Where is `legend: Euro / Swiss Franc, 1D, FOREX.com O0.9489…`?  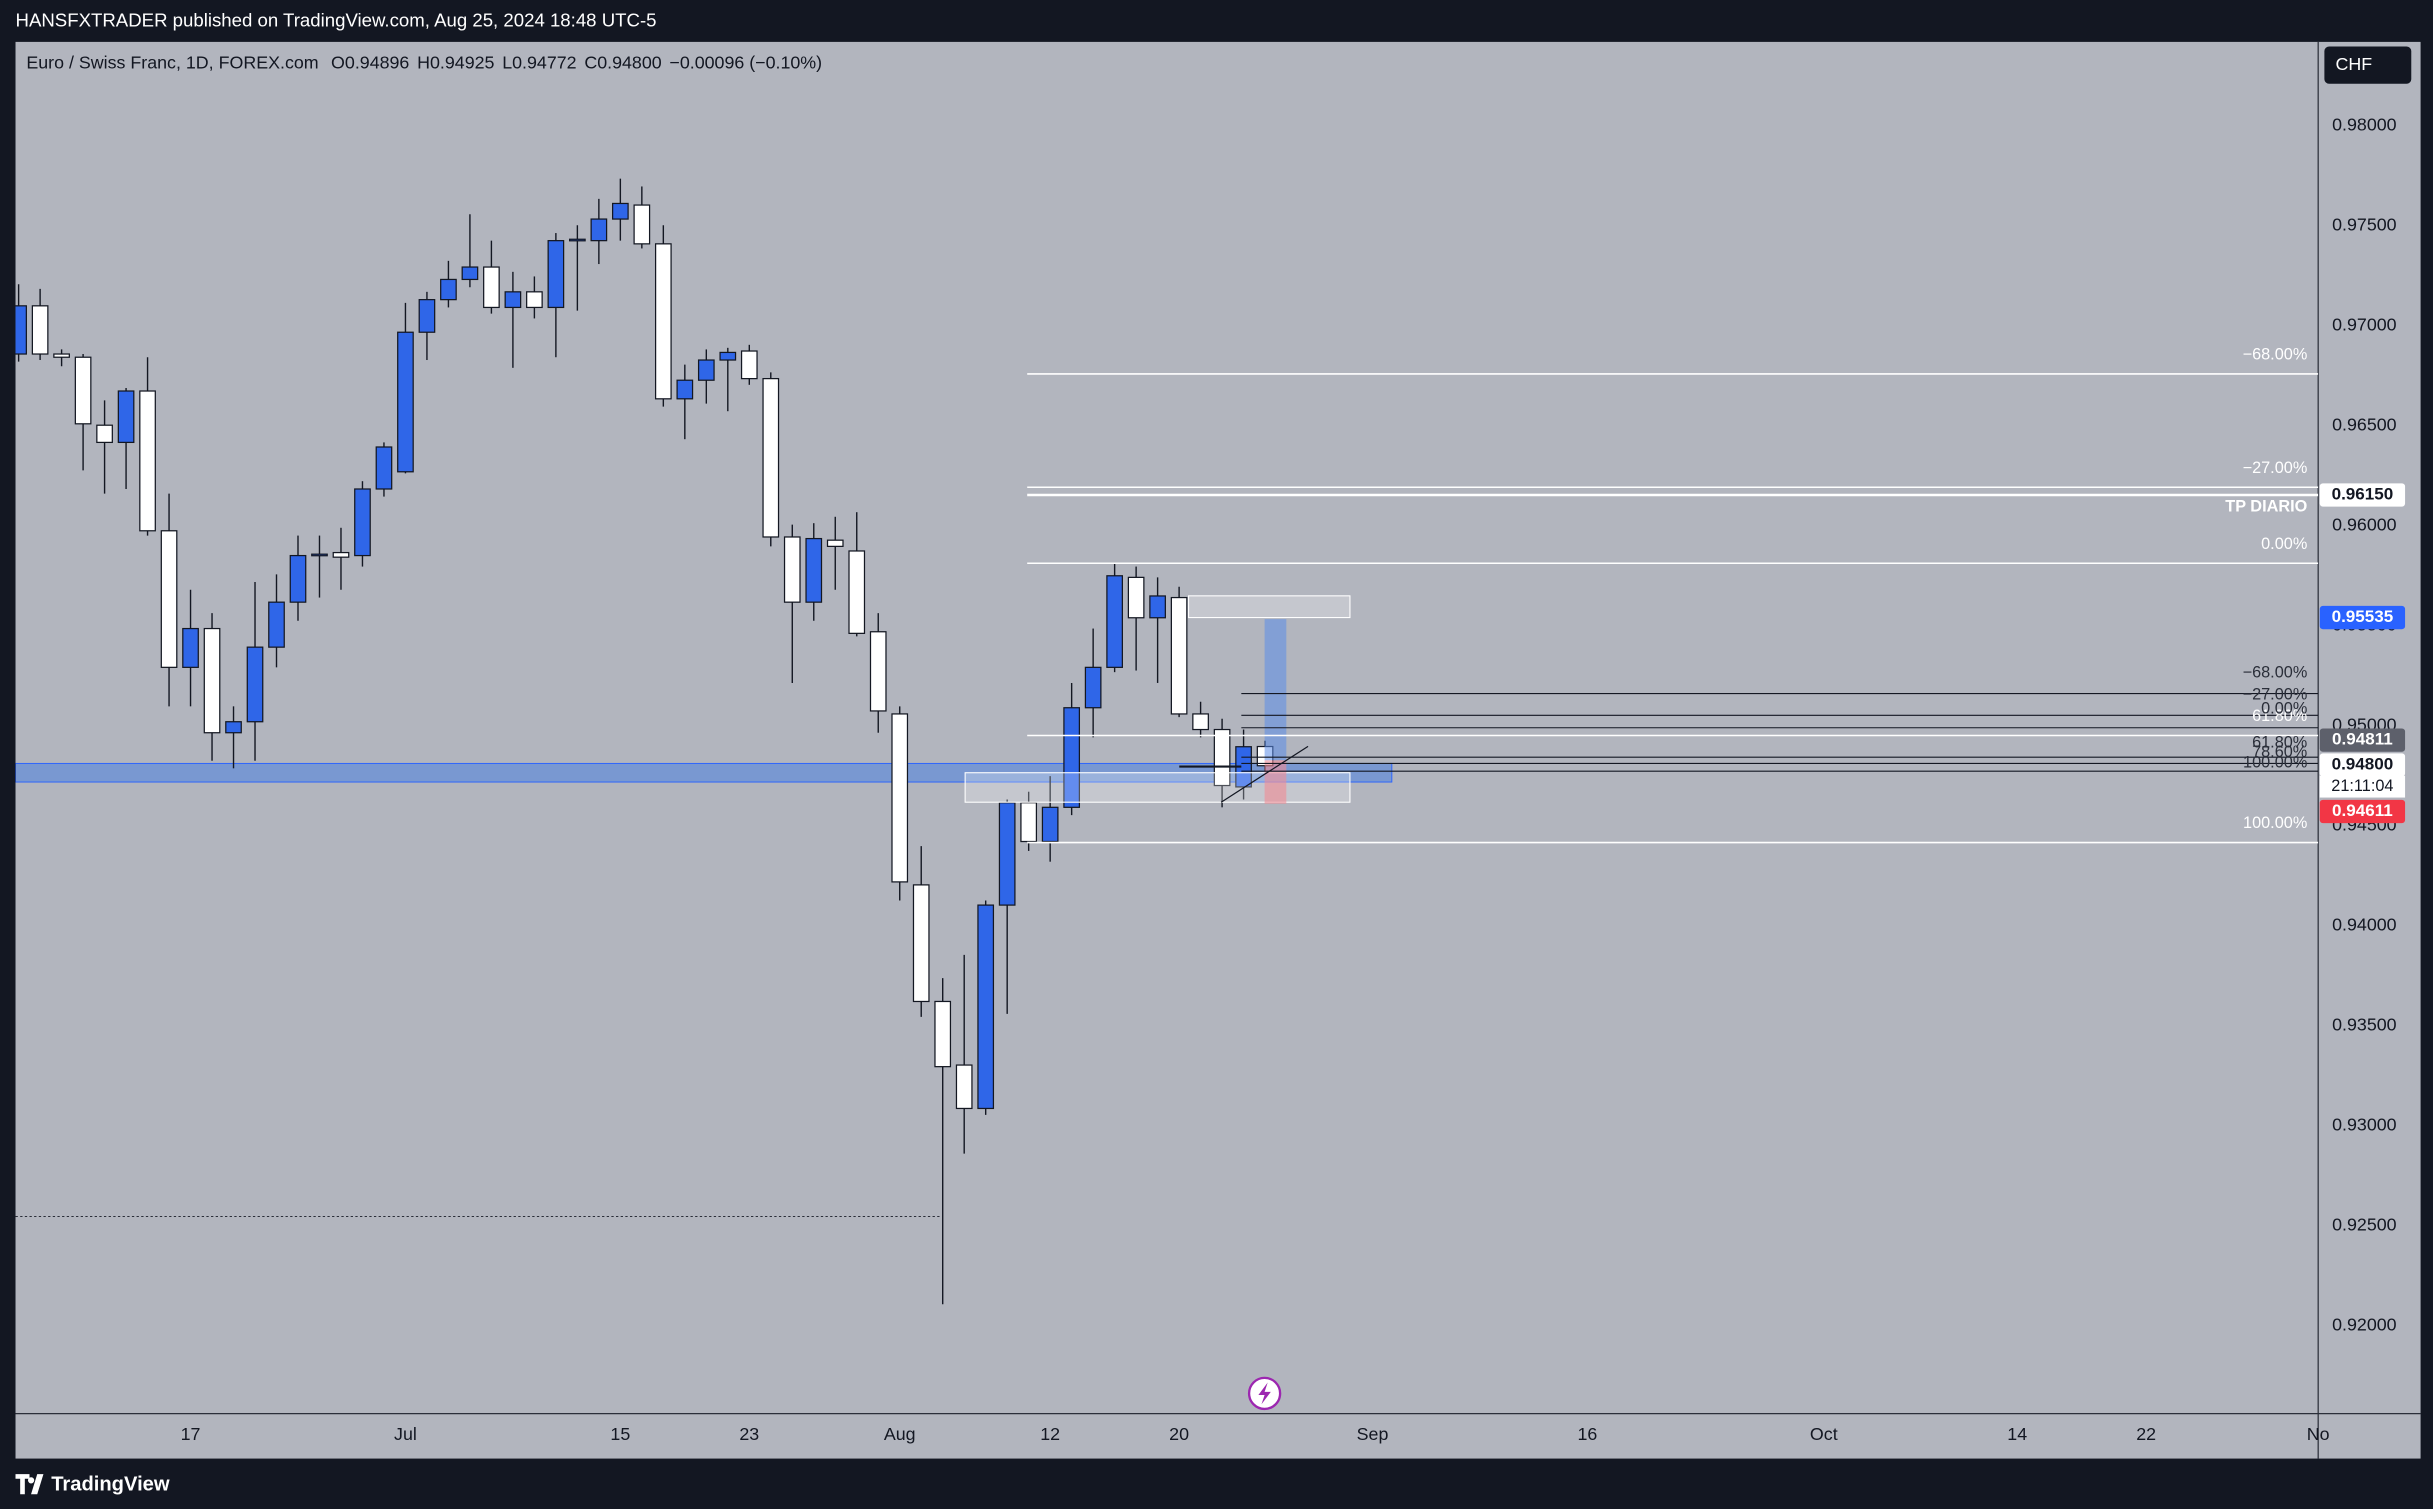
legend: Euro / Swiss Franc, 1D, FOREX.com O0.9489… is located at coordinates (424, 62).